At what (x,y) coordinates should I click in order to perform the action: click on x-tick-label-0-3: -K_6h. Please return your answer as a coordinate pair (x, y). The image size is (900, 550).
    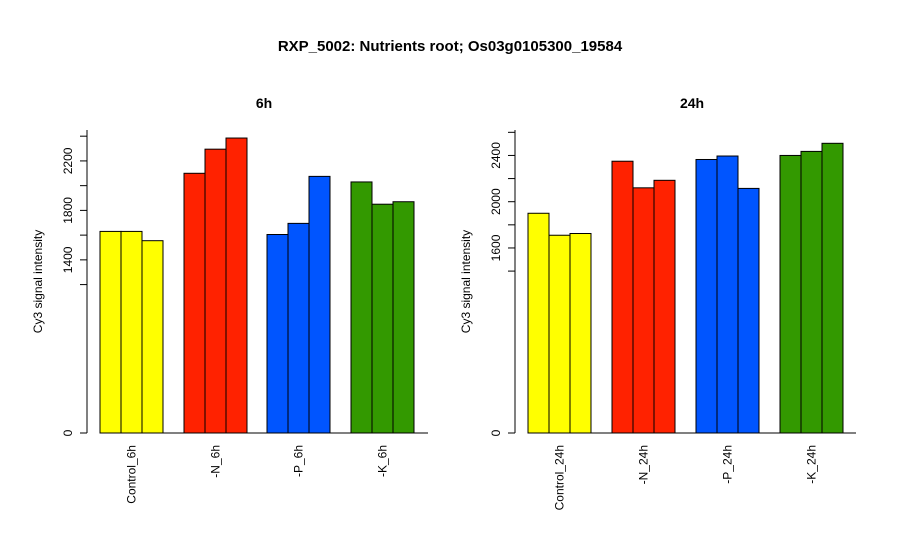
    Looking at the image, I should click on (383, 461).